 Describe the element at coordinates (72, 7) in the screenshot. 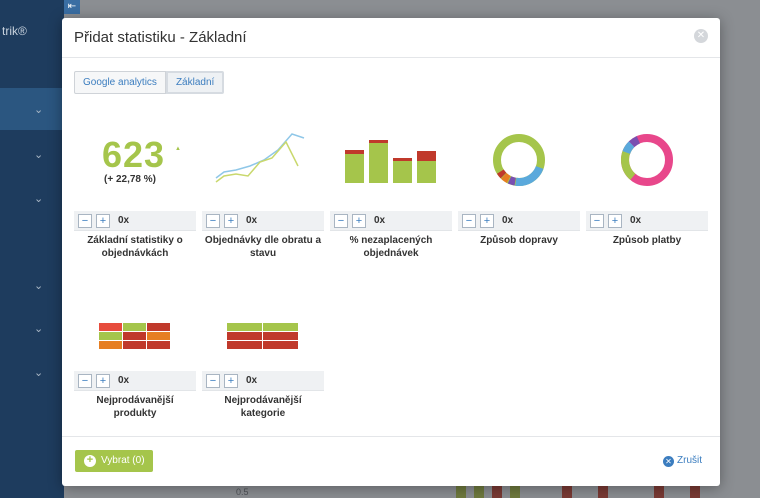

I see `arrow-left-icon: ⇤` at that location.